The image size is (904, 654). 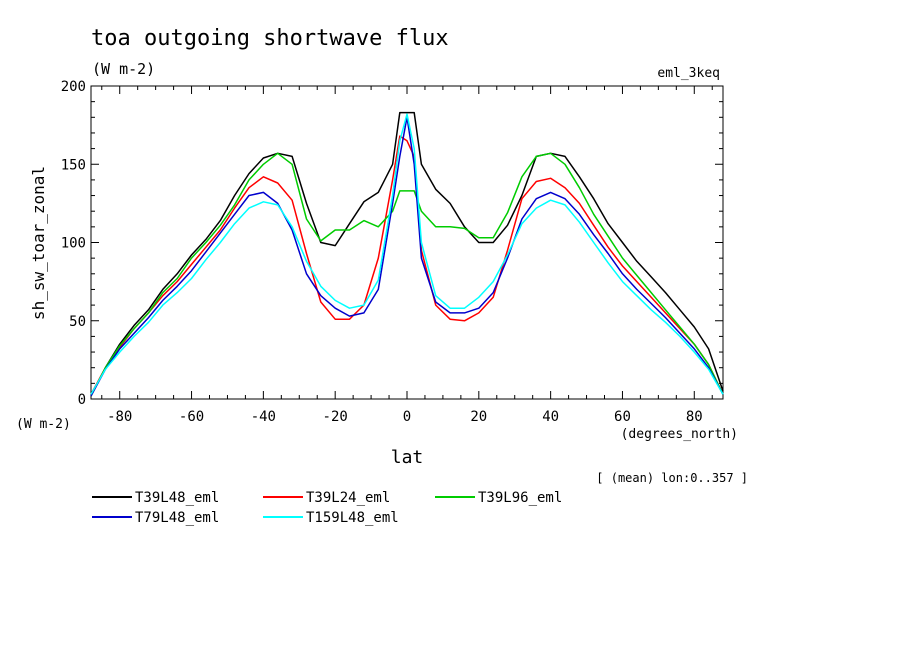 What do you see at coordinates (123, 69) in the screenshot?
I see `chart-subtitle: (W m-2)` at bounding box center [123, 69].